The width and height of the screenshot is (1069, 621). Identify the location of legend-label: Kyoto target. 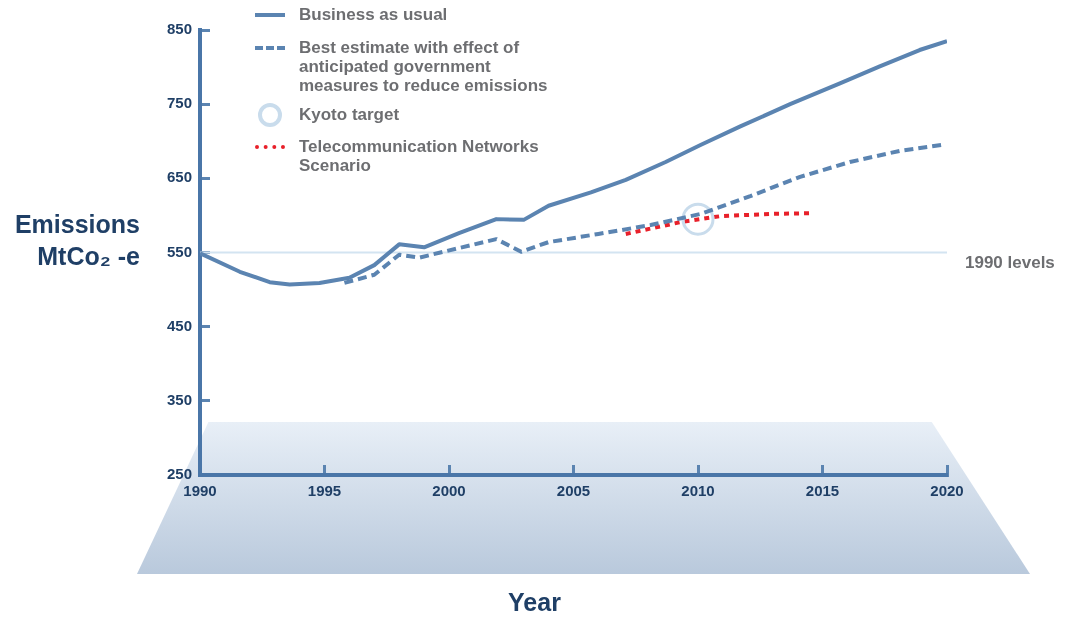
(349, 114).